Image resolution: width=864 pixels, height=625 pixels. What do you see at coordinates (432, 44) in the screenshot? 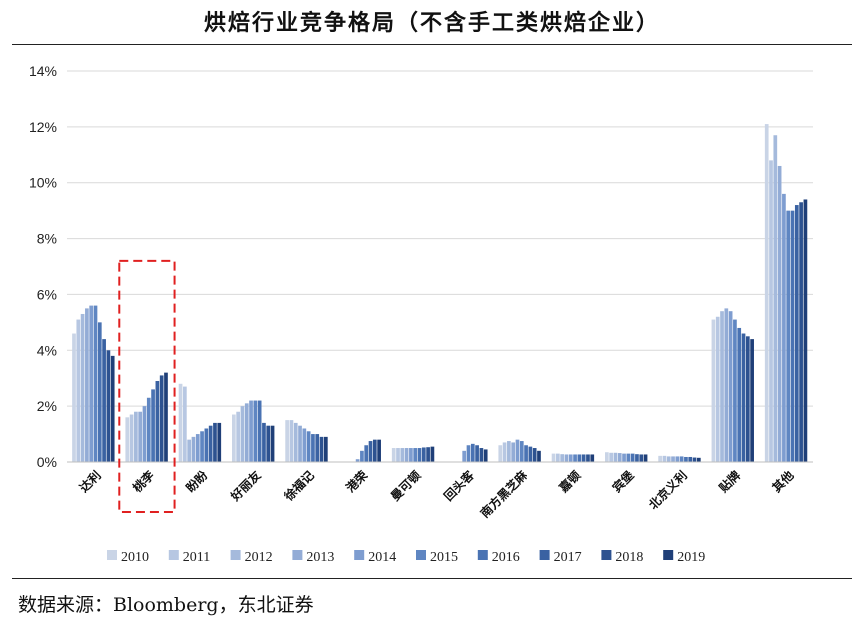
I see `title-divider` at bounding box center [432, 44].